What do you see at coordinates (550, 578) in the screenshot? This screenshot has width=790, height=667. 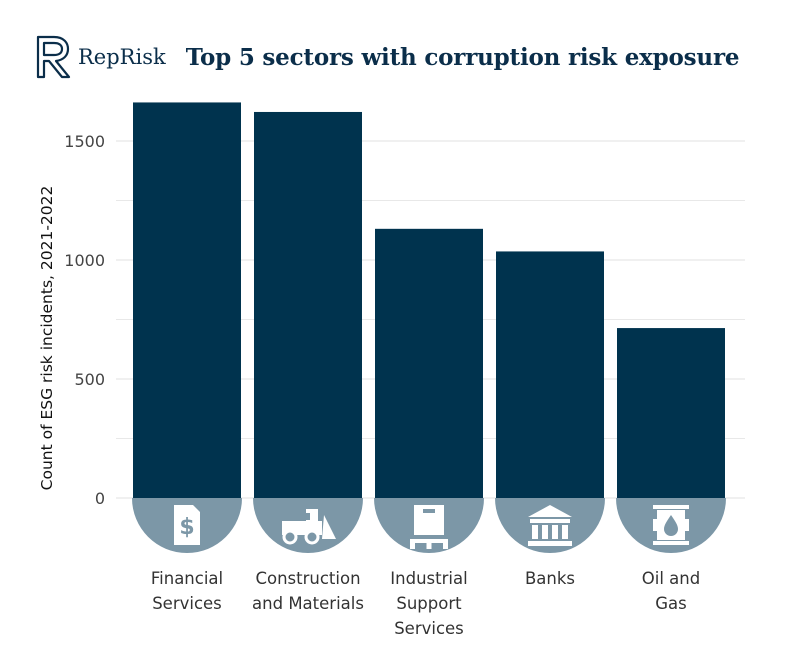 I see `x-category-label: Banks` at bounding box center [550, 578].